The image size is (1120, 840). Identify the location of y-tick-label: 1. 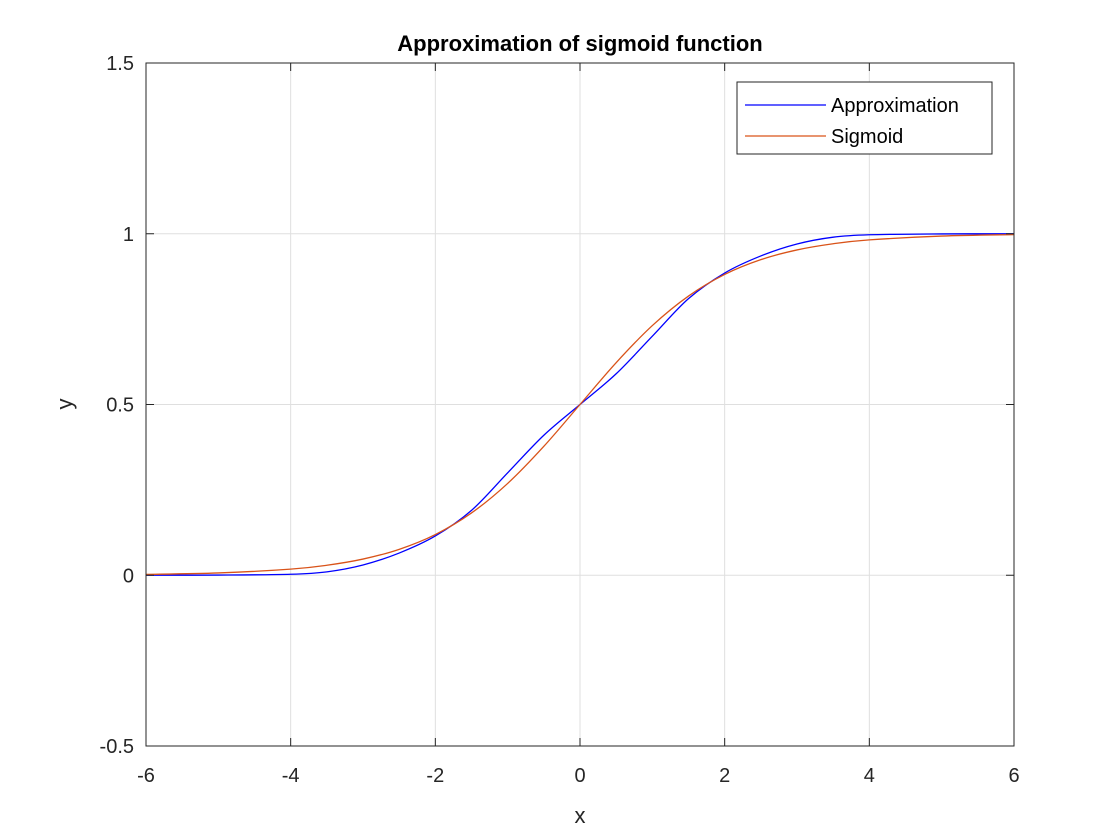
(128, 235).